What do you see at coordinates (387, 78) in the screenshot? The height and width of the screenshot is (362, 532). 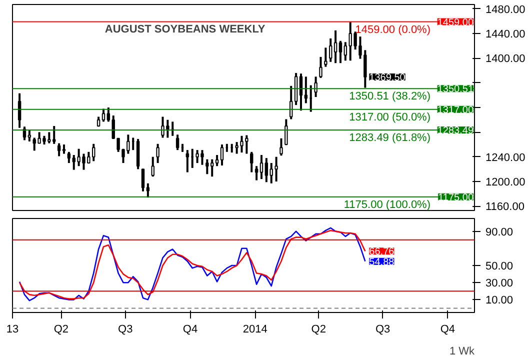 I see `annotation: 1369.50` at bounding box center [387, 78].